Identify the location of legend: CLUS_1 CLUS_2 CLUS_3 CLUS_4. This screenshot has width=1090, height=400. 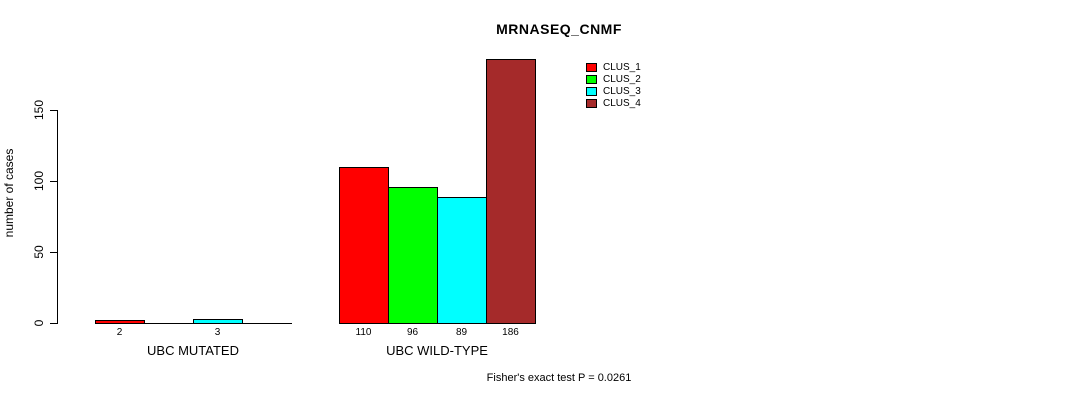
(613, 85).